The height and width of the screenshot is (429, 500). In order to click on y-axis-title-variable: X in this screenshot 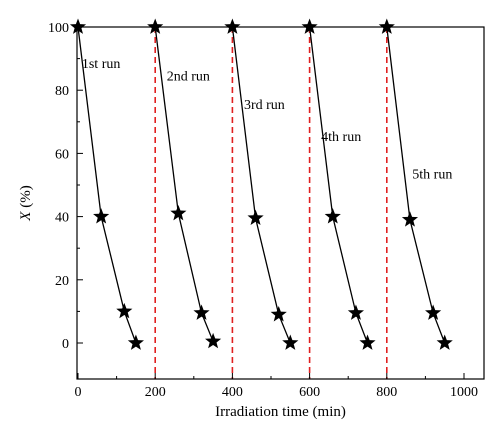, I will do `click(26, 216)`.